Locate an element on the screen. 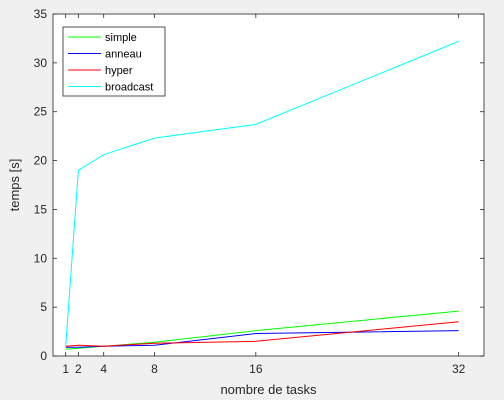  y-tick-label: 0 is located at coordinates (43, 356).